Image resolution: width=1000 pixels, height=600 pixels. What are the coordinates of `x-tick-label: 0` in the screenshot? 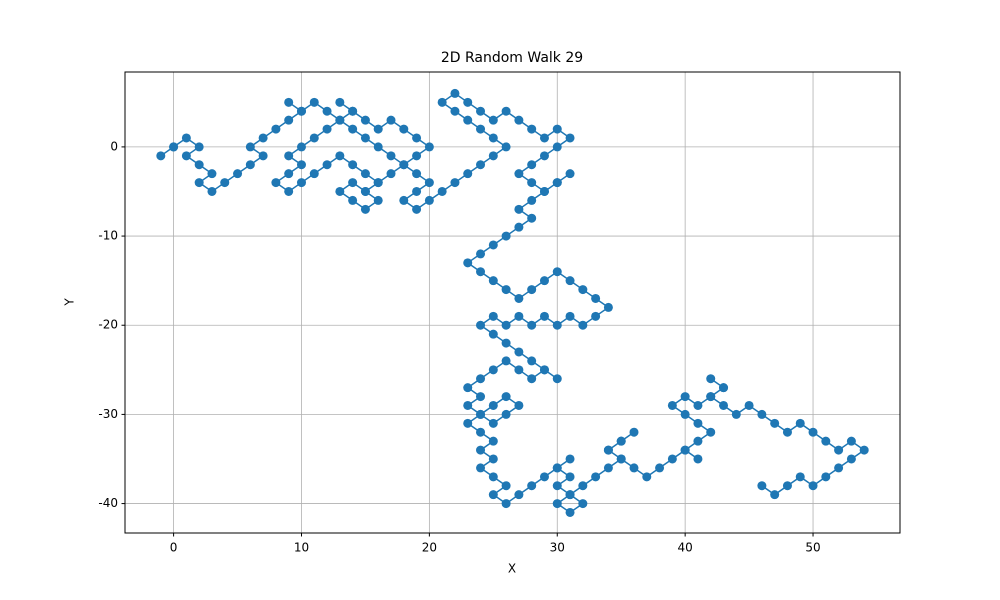 It's located at (174, 548).